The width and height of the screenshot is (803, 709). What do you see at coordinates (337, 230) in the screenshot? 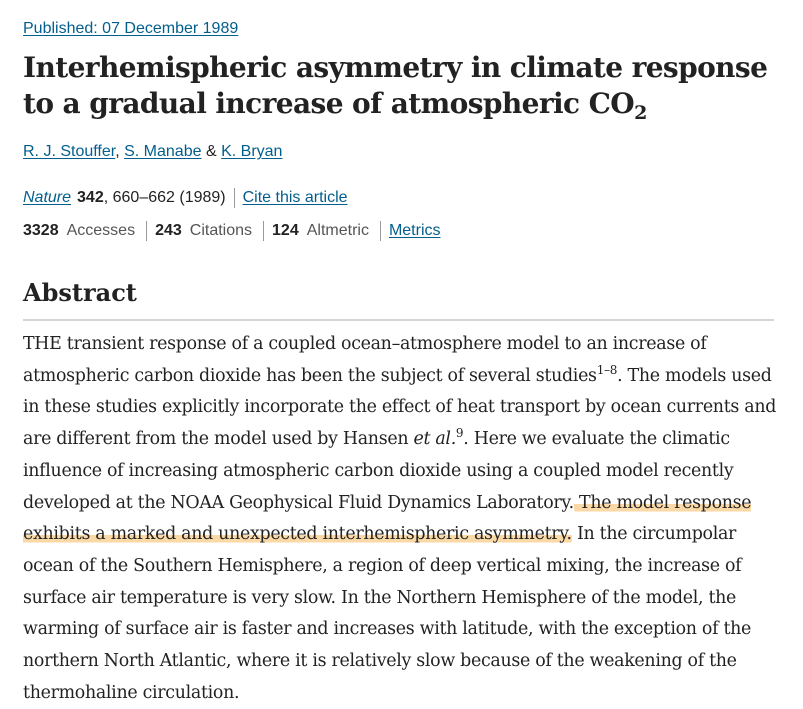
I see `altmetric-label: Altmetric` at bounding box center [337, 230].